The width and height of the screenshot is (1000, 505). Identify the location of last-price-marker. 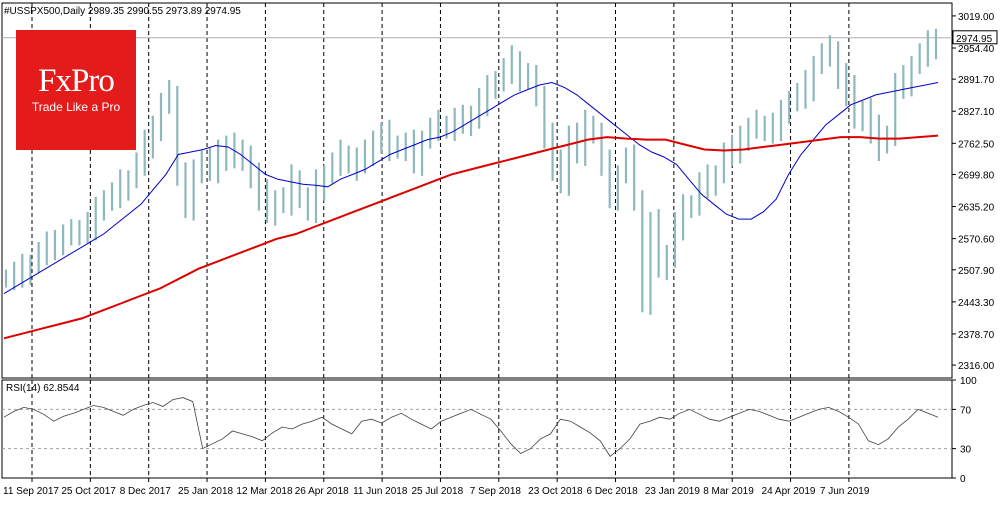
(975, 37).